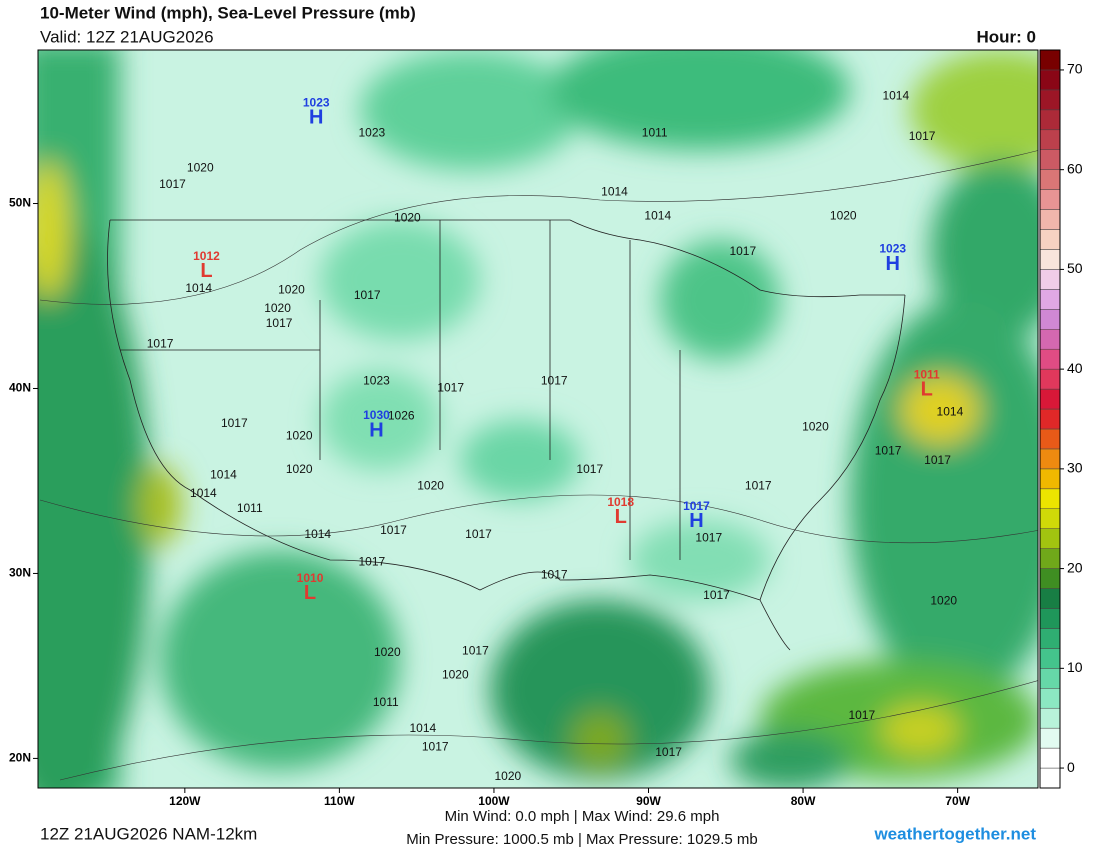  What do you see at coordinates (339, 801) in the screenshot?
I see `lon-tick-label: 110W` at bounding box center [339, 801].